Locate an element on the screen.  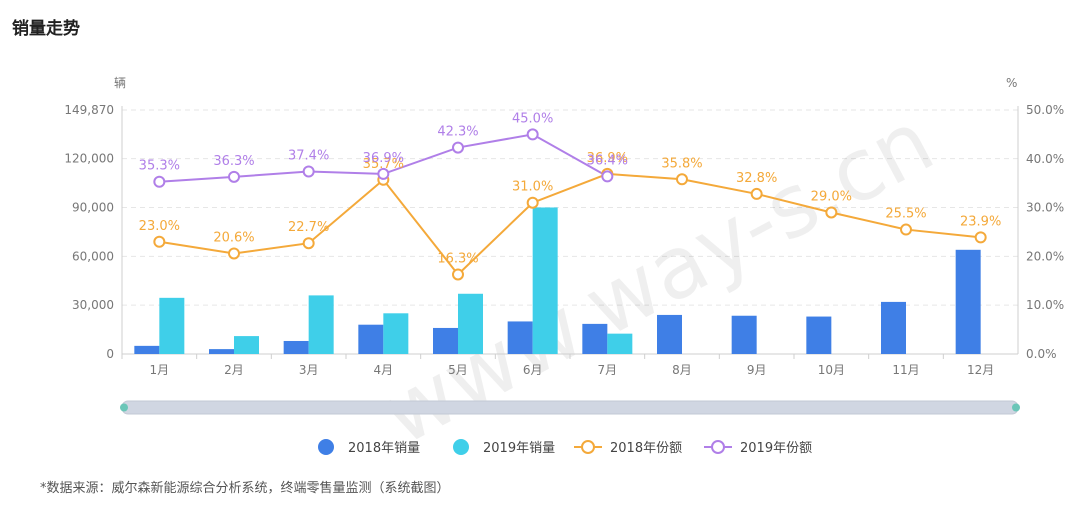
x-axis-tick-label: 6月 is located at coordinates (533, 370).